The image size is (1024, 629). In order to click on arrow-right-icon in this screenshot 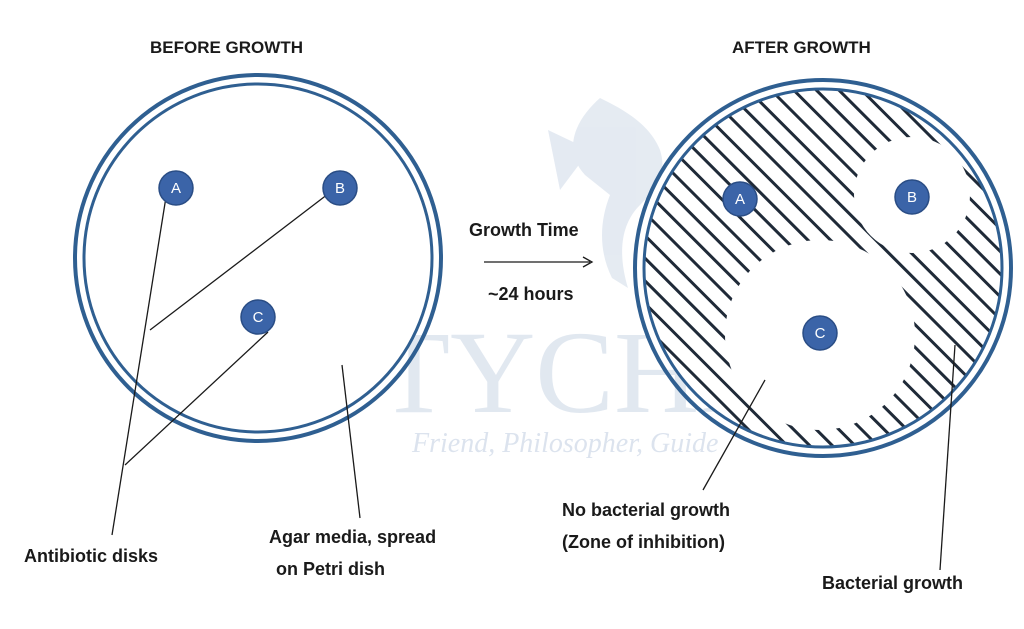, I will do `click(539, 262)`.